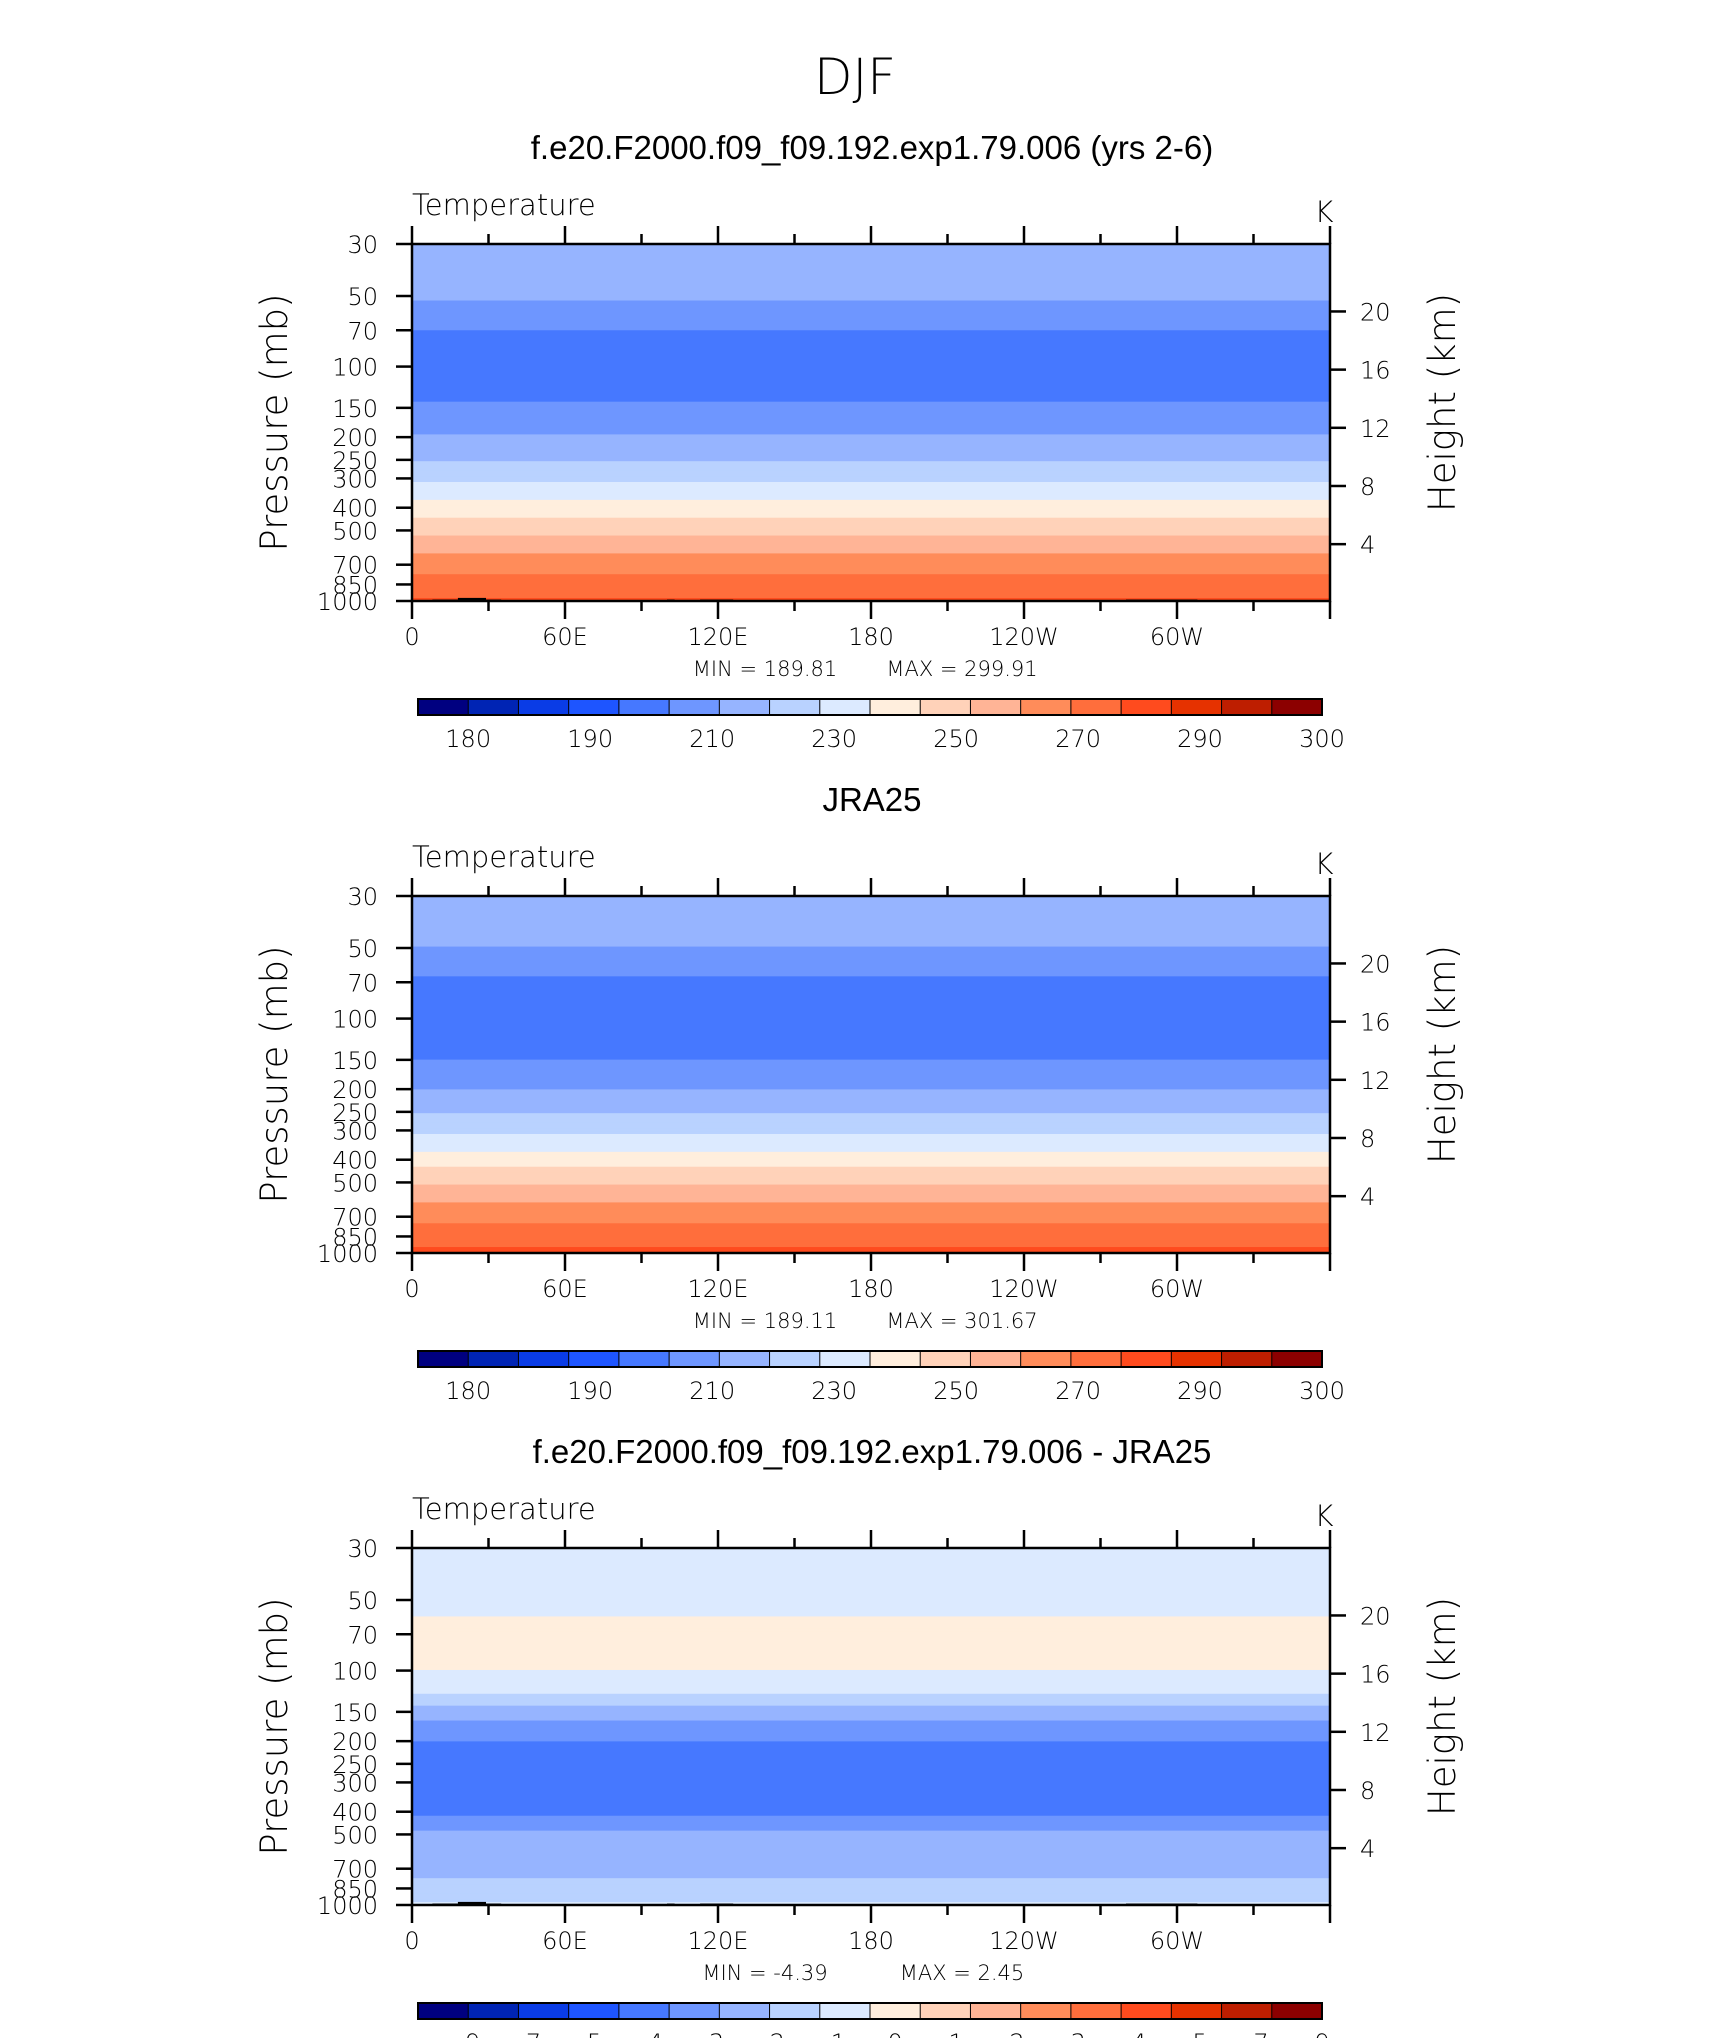 The width and height of the screenshot is (1710, 2038). What do you see at coordinates (355, 461) in the screenshot?
I see `y-tick-label: 250` at bounding box center [355, 461].